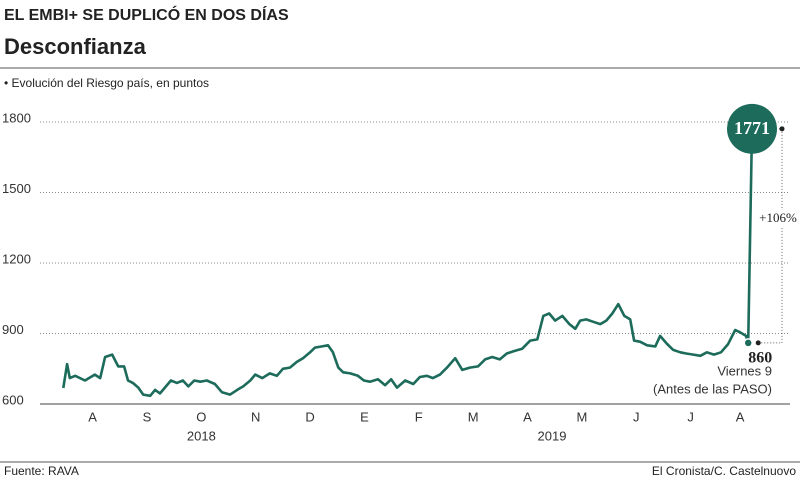 Image resolution: width=800 pixels, height=480 pixels. I want to click on peak-marker, so click(752, 128).